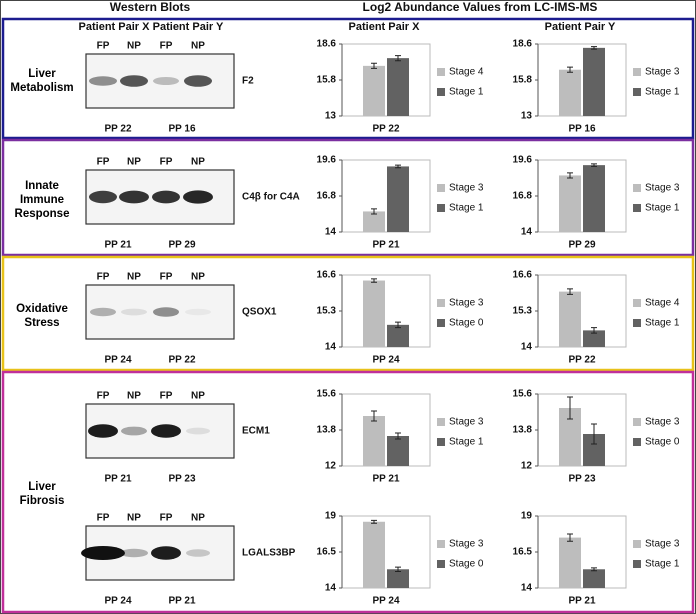  Describe the element at coordinates (466, 72) in the screenshot. I see `legend-label: Stage 4` at that location.